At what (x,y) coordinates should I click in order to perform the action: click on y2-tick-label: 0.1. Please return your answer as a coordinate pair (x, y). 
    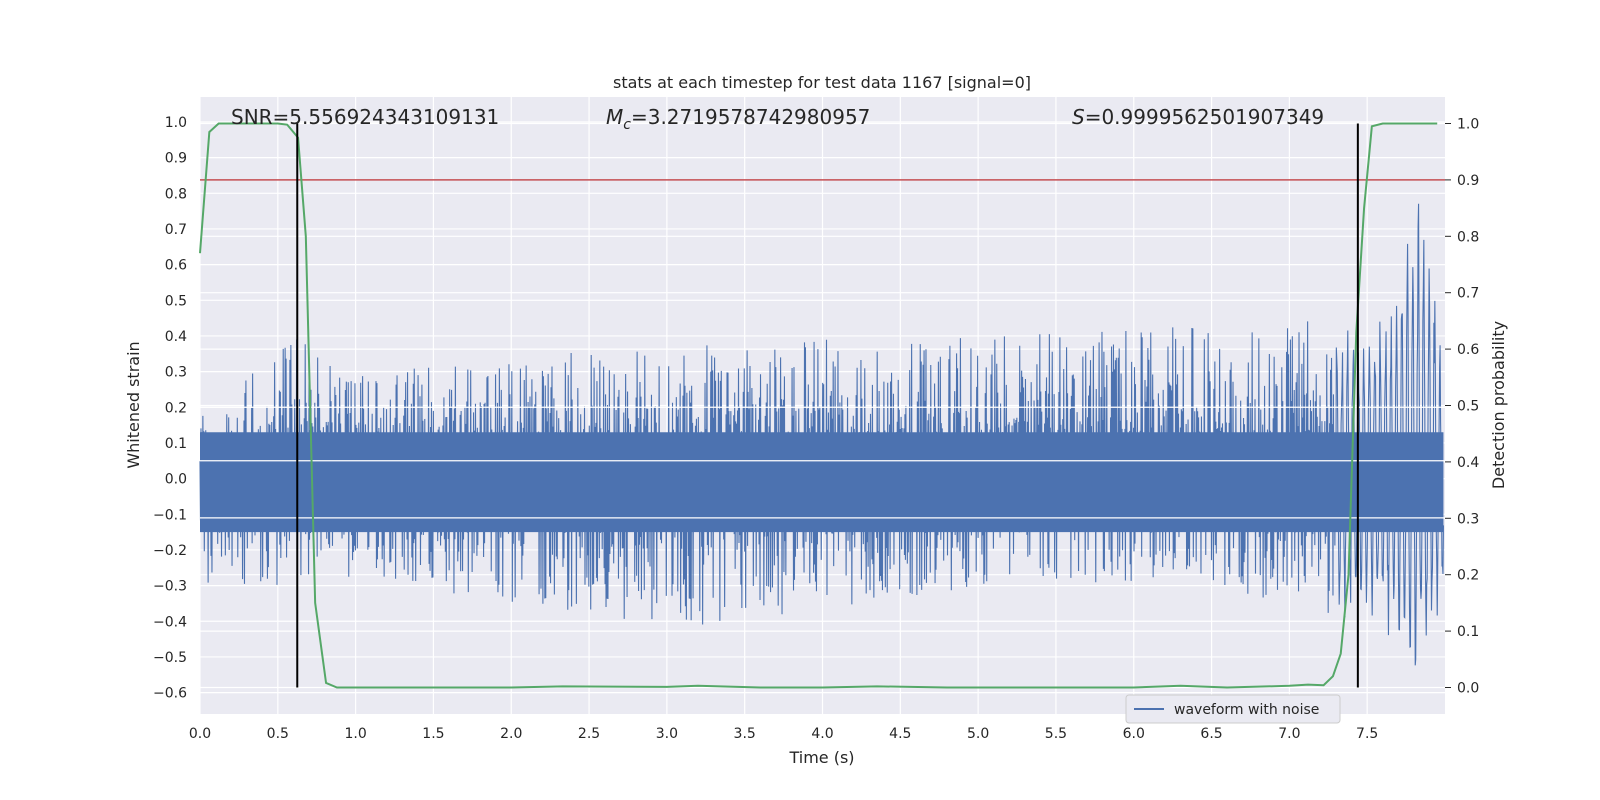
    Looking at the image, I should click on (1468, 632).